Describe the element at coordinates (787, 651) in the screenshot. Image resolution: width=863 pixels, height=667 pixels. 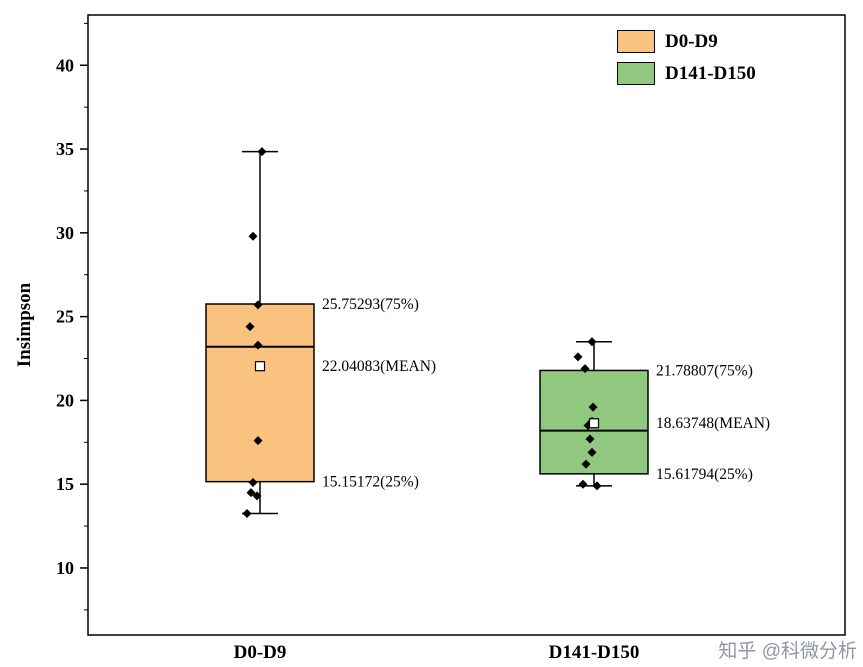
I see `watermark: 知乎 @科微分析` at that location.